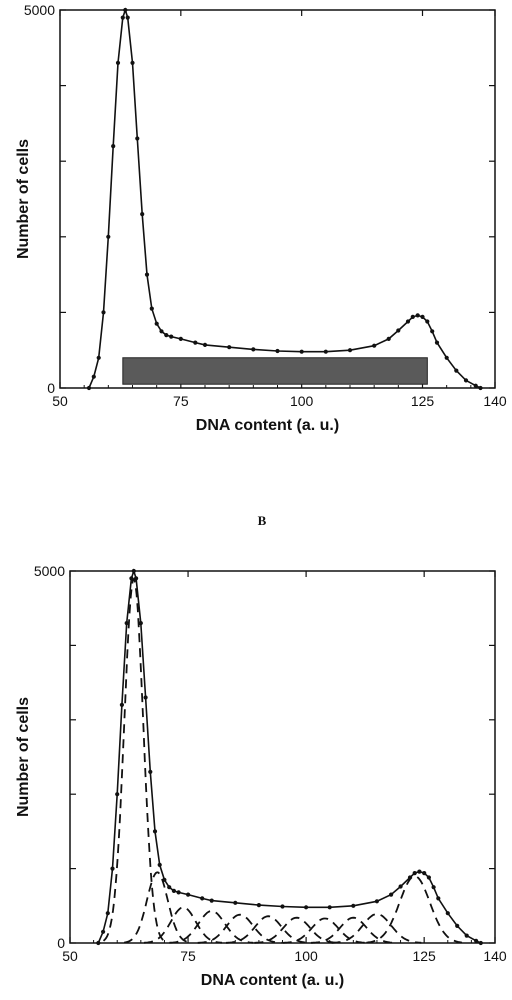  I want to click on bottom-y-tick-label: 0, so click(61, 943).